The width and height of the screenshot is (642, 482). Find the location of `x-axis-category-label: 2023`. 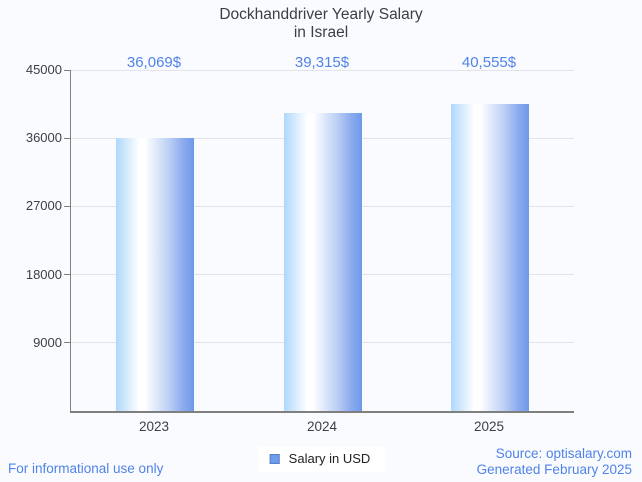

x-axis-category-label: 2023 is located at coordinates (154, 426).